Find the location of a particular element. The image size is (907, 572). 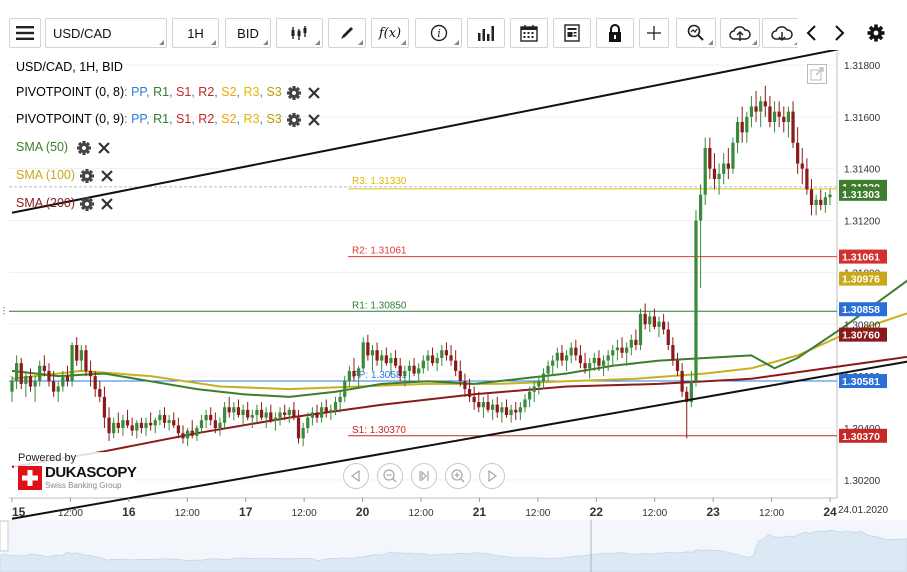

x-tick-label: 21 is located at coordinates (480, 512).